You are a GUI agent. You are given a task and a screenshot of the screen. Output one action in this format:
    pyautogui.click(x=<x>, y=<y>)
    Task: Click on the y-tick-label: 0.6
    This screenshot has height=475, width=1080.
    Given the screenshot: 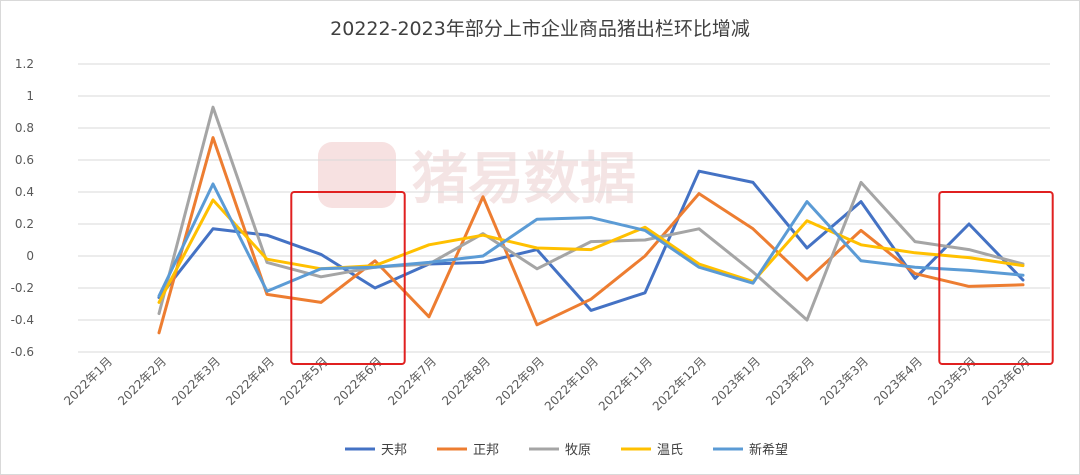 What is the action you would take?
    pyautogui.click(x=24, y=160)
    